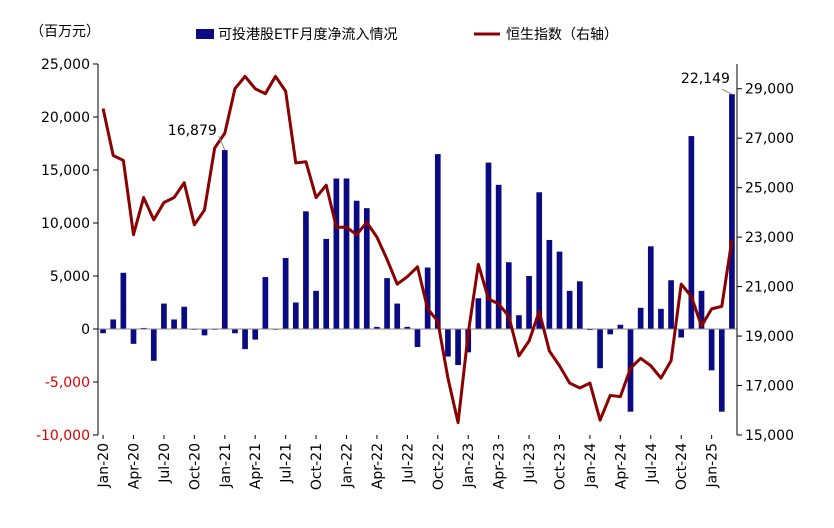  I want to click on x-tick-label: Jul-24, so click(652, 463).